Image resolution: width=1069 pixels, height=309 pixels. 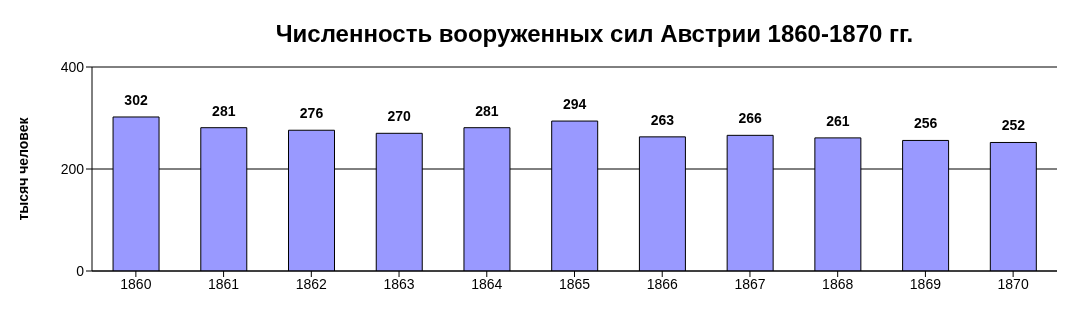 What do you see at coordinates (23, 169) in the screenshot?
I see `y-axis-title: тысяч человек` at bounding box center [23, 169].